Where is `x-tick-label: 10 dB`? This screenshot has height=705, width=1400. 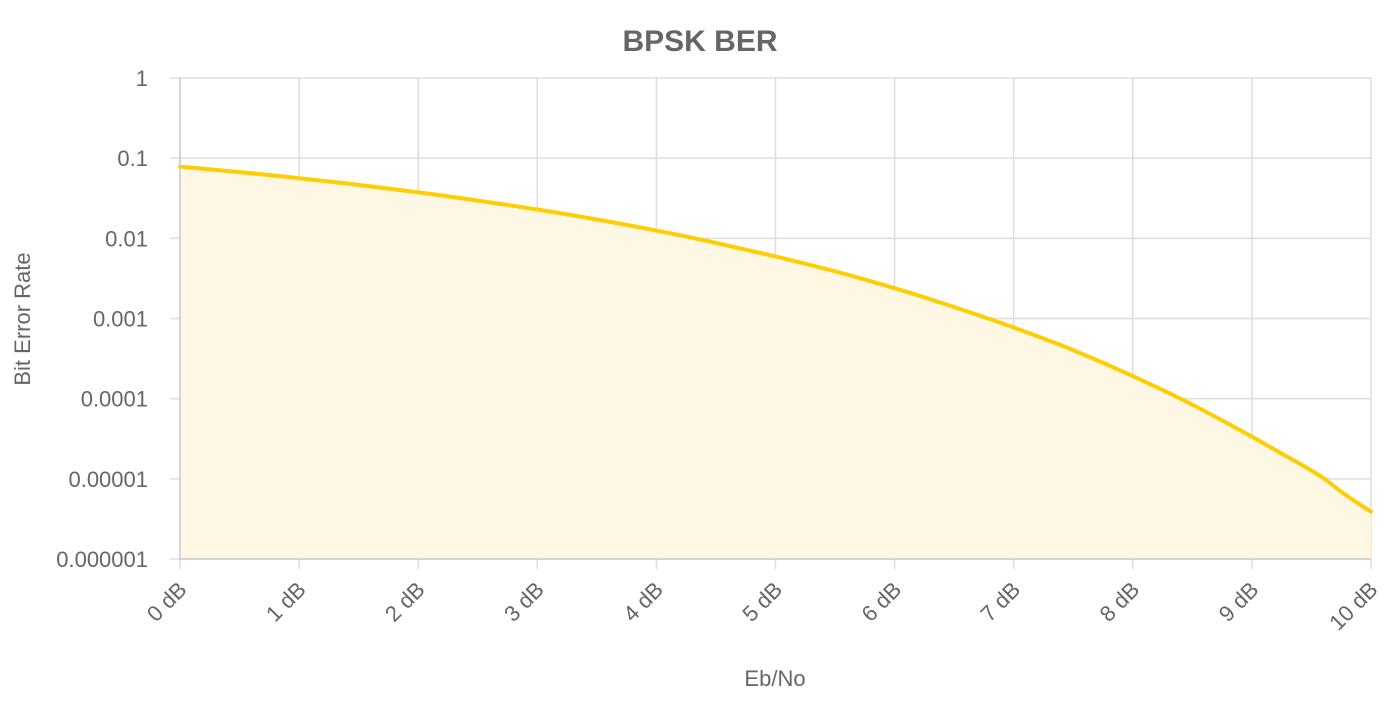 x-tick-label: 10 dB is located at coordinates (1353, 606).